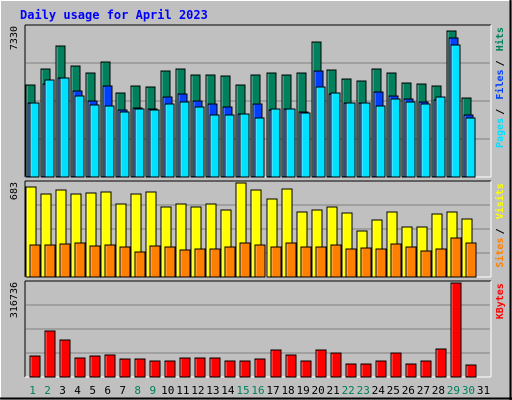 The image size is (512, 400). What do you see at coordinates (318, 390) in the screenshot?
I see `x-tick-label: 20` at bounding box center [318, 390].